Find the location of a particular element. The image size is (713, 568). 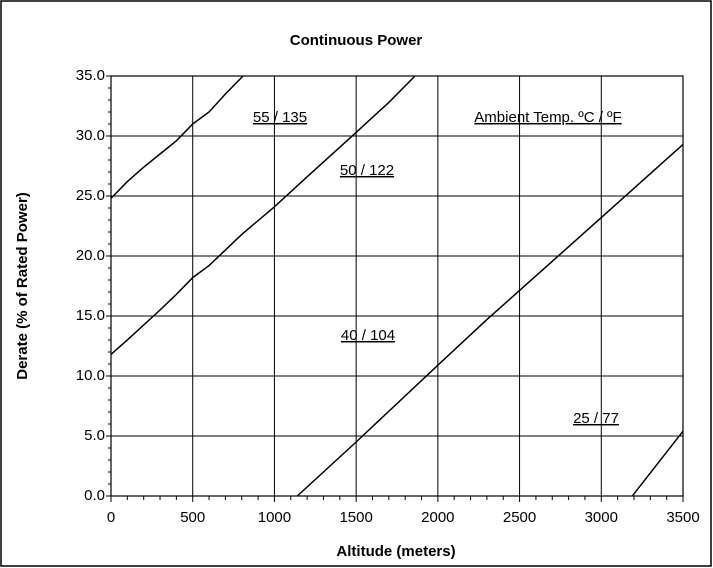

x-tick-label: 2500 is located at coordinates (519, 517).